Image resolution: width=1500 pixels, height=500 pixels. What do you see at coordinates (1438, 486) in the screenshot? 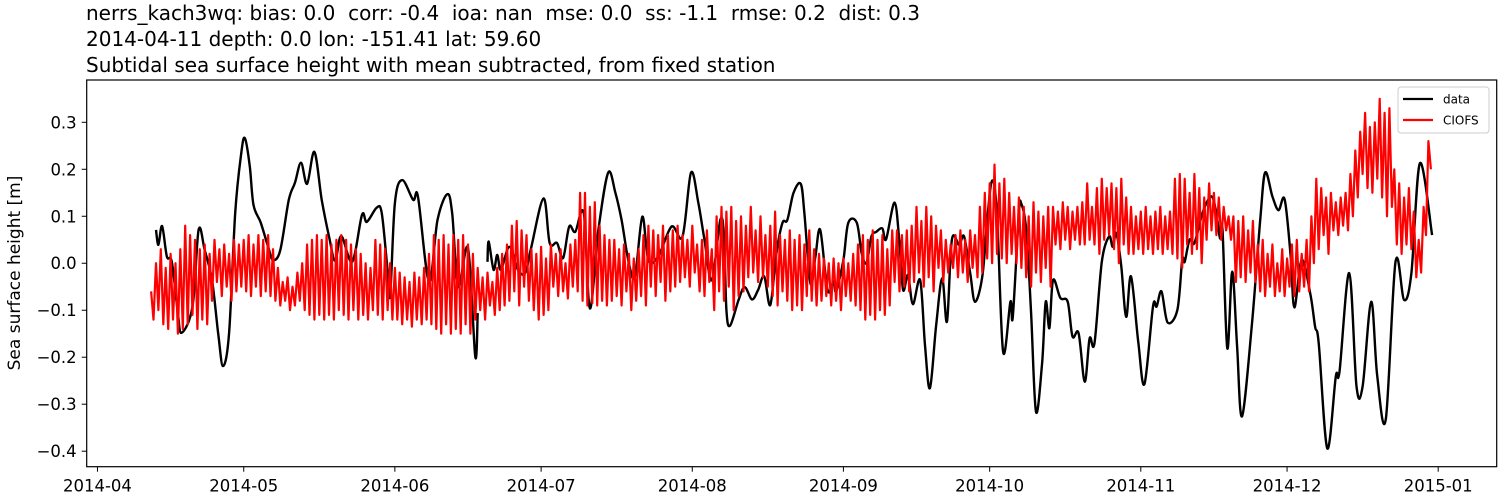
I see `x-tick-label: 2015-01` at bounding box center [1438, 486].